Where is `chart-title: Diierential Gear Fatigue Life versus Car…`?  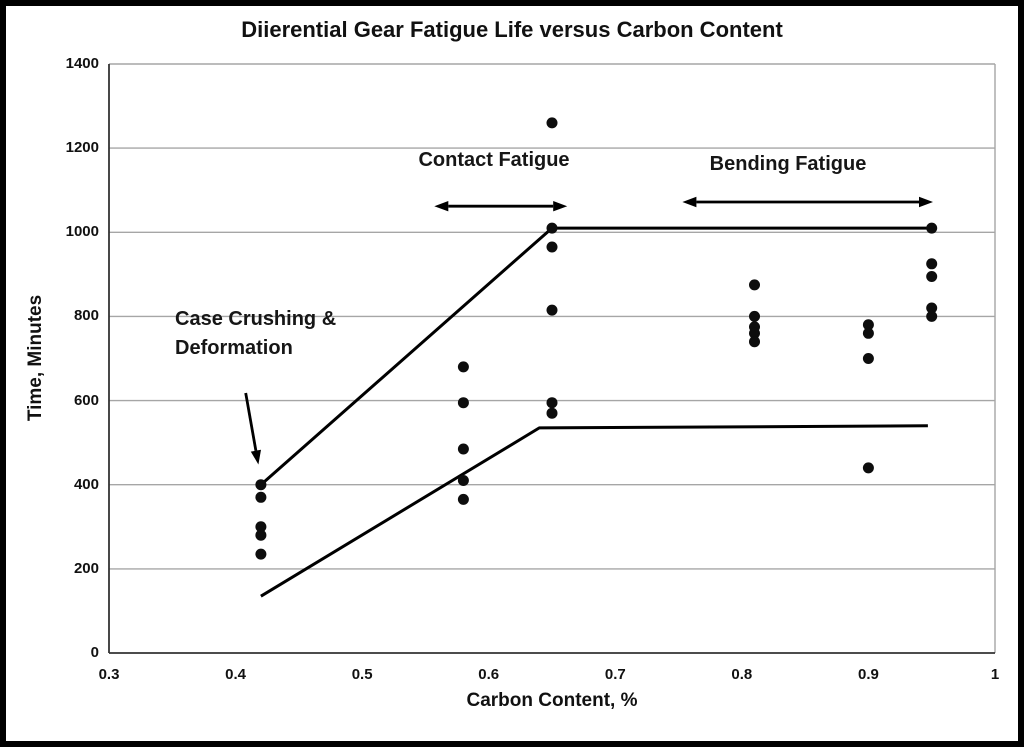
chart-title: Diierential Gear Fatigue Life versus Car… is located at coordinates (512, 29).